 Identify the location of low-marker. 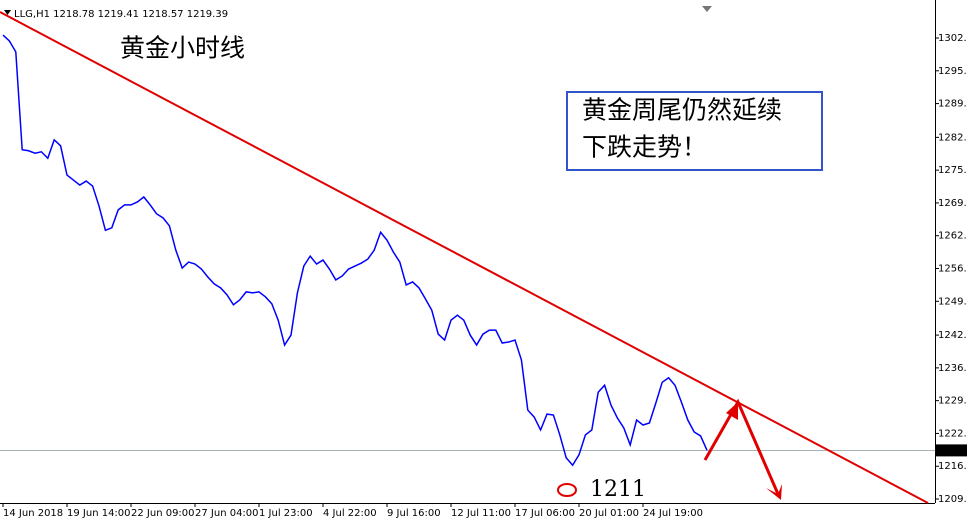
(567, 490).